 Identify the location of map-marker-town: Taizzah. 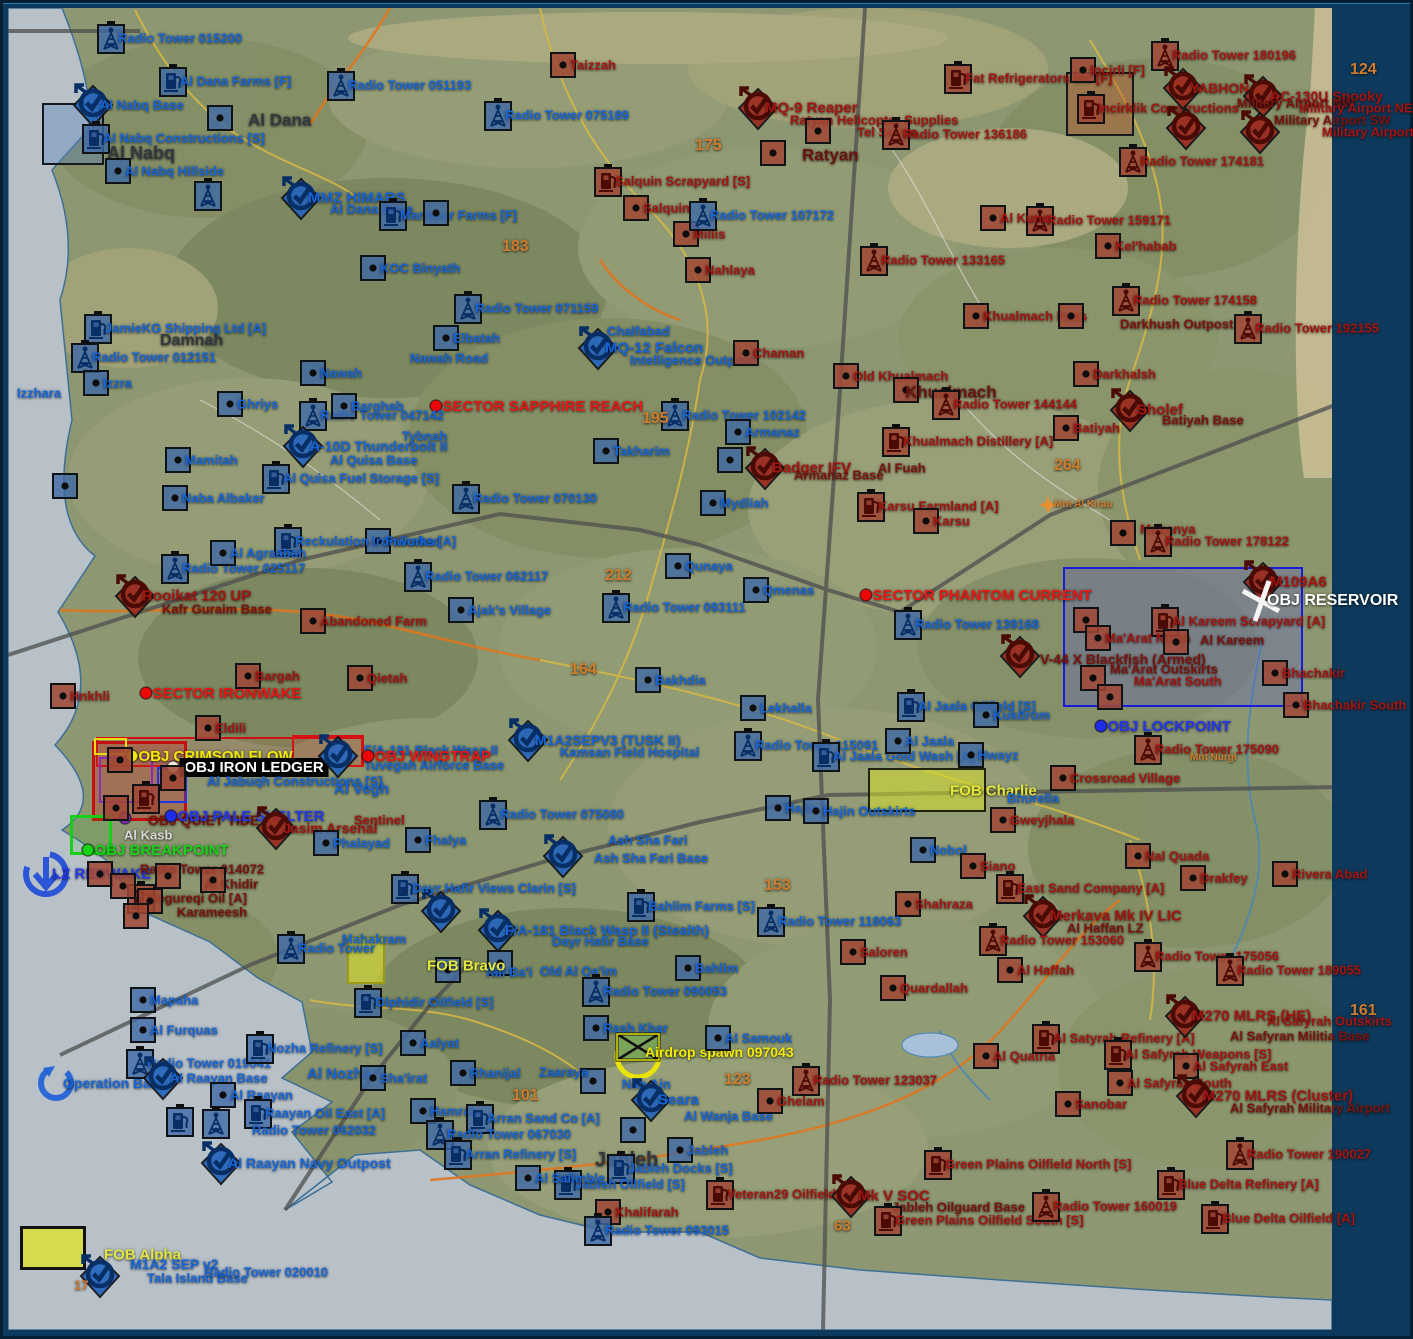
(583, 65).